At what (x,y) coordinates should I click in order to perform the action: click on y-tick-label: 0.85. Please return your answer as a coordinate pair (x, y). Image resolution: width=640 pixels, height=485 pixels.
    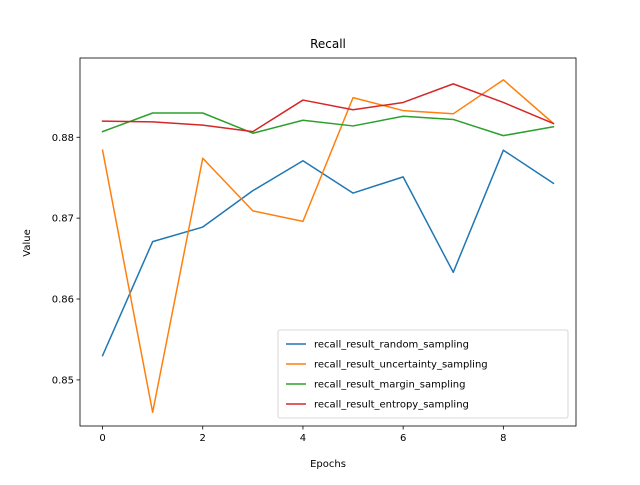
    Looking at the image, I should click on (63, 380).